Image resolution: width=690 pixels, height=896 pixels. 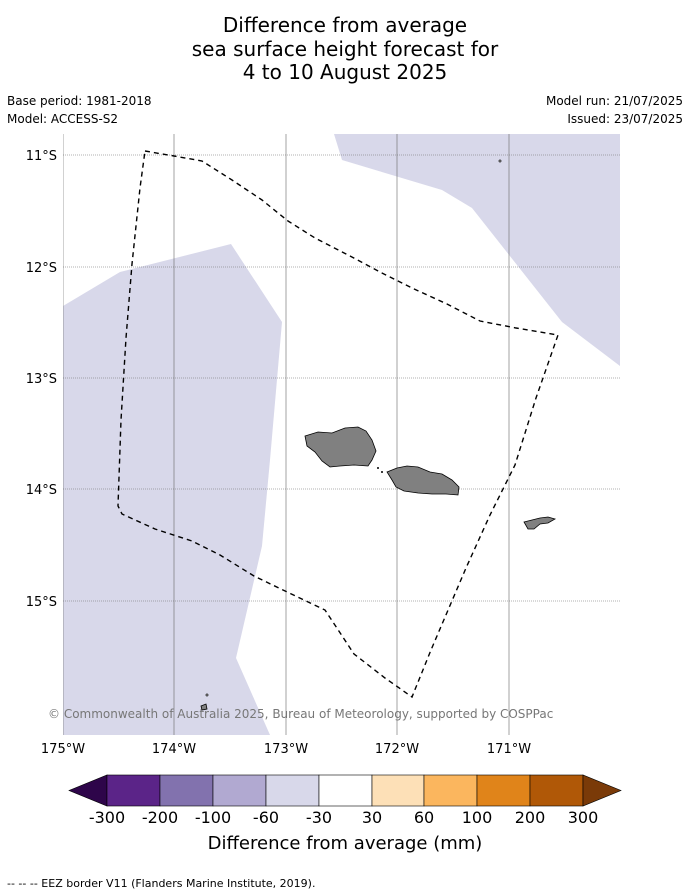 What do you see at coordinates (345, 72) in the screenshot?
I see `title-line-3: 4 to 10 August 2025` at bounding box center [345, 72].